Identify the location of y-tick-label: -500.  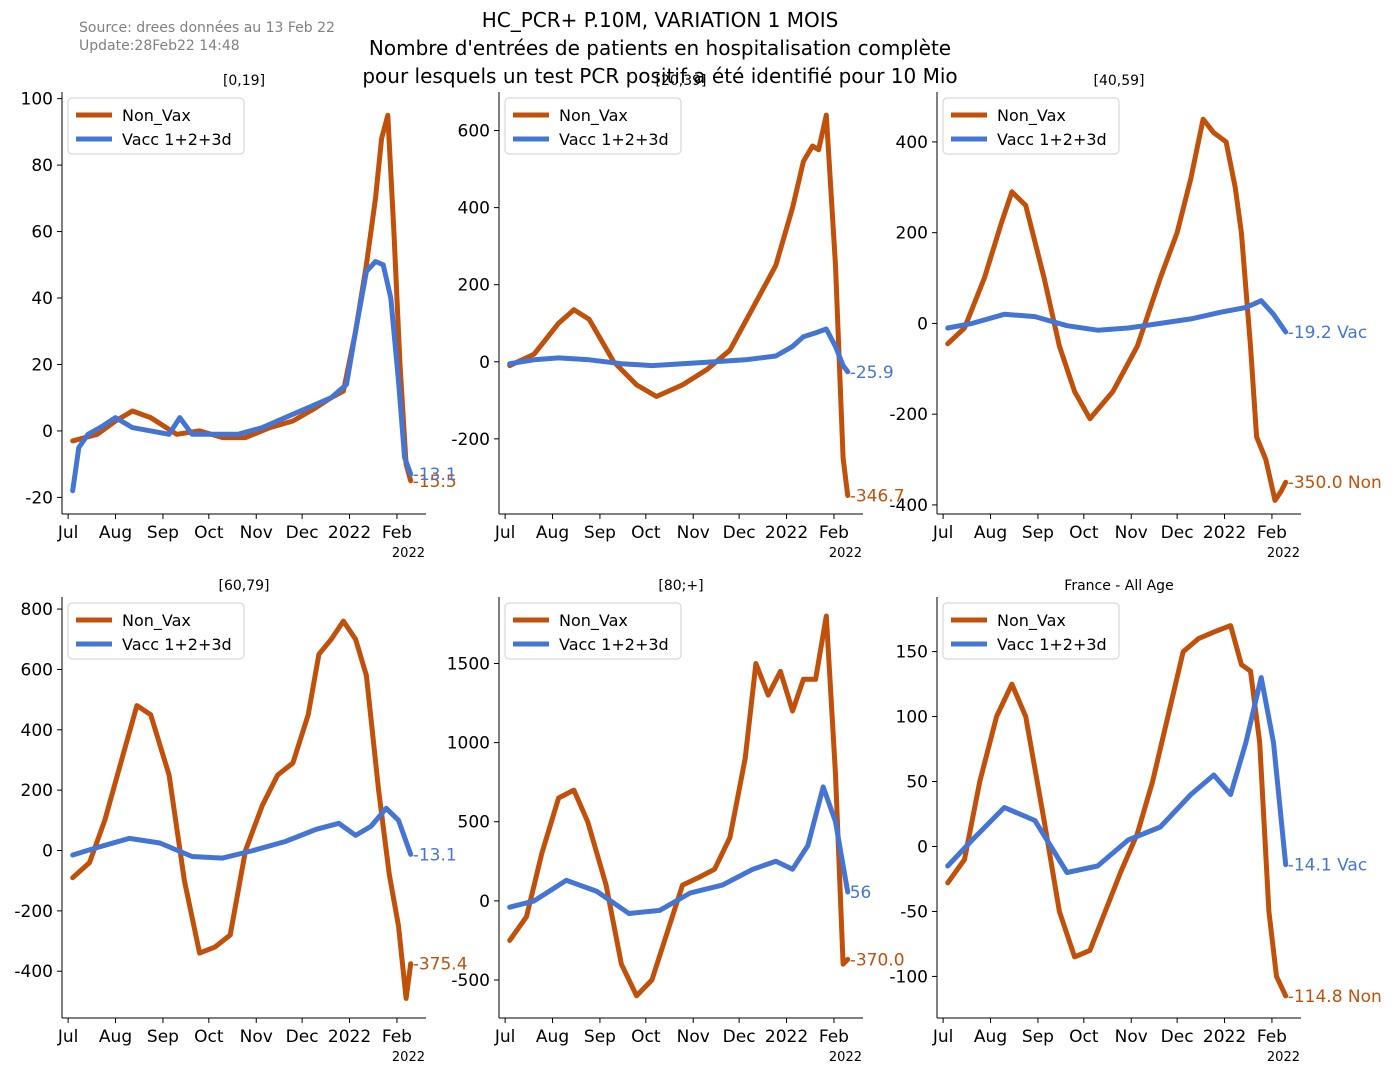
(470, 981).